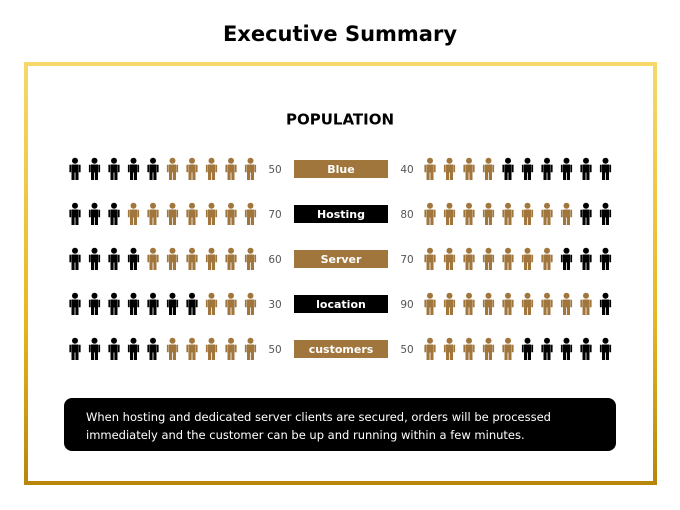 This screenshot has height=510, width=680. Describe the element at coordinates (274, 260) in the screenshot. I see `value-label: 60` at that location.